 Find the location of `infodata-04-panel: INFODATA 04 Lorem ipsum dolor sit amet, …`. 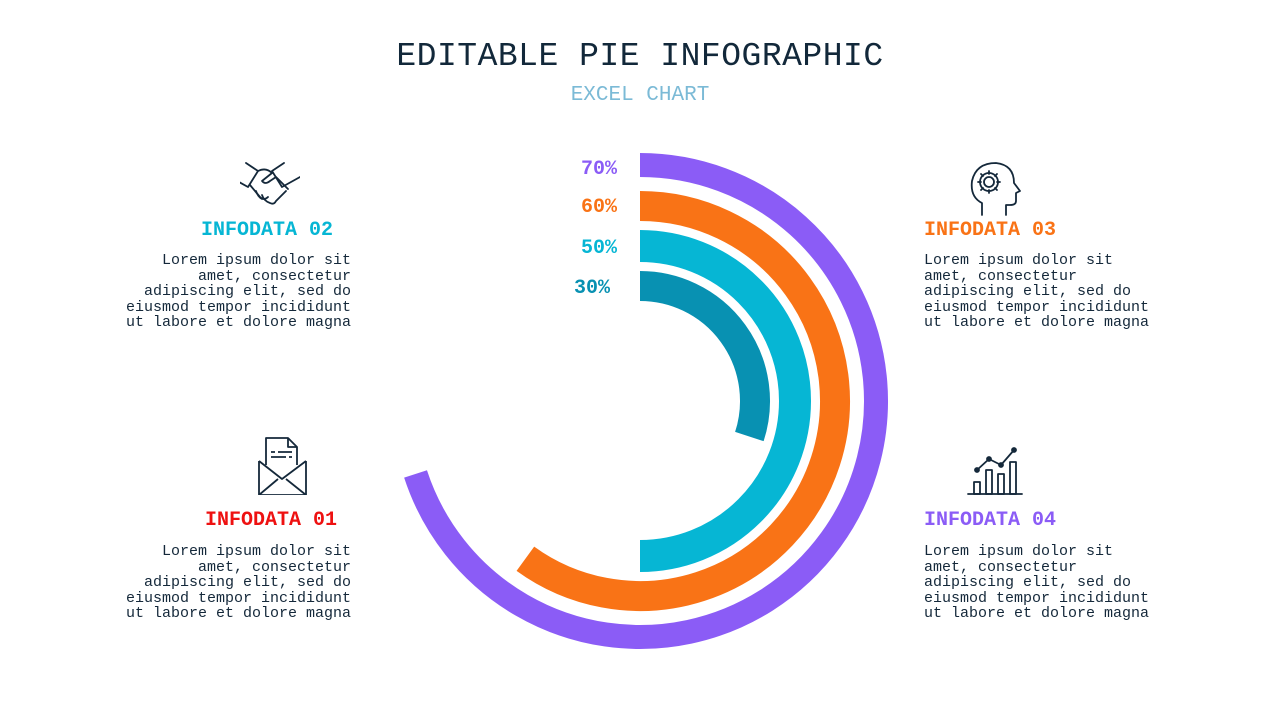

infodata-04-panel: INFODATA 04 Lorem ipsum dolor sit amet, … is located at coordinates (1039, 535).